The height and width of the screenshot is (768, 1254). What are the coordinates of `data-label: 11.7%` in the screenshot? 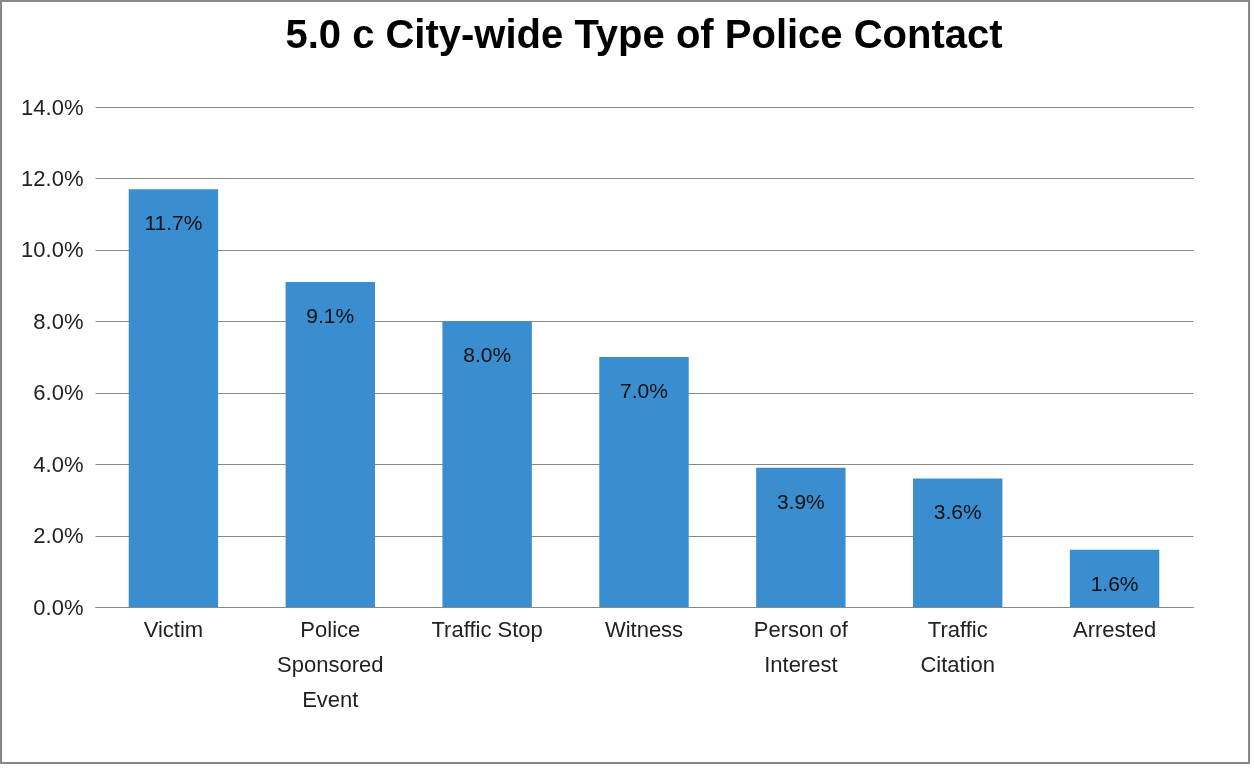 It's located at (173, 223).